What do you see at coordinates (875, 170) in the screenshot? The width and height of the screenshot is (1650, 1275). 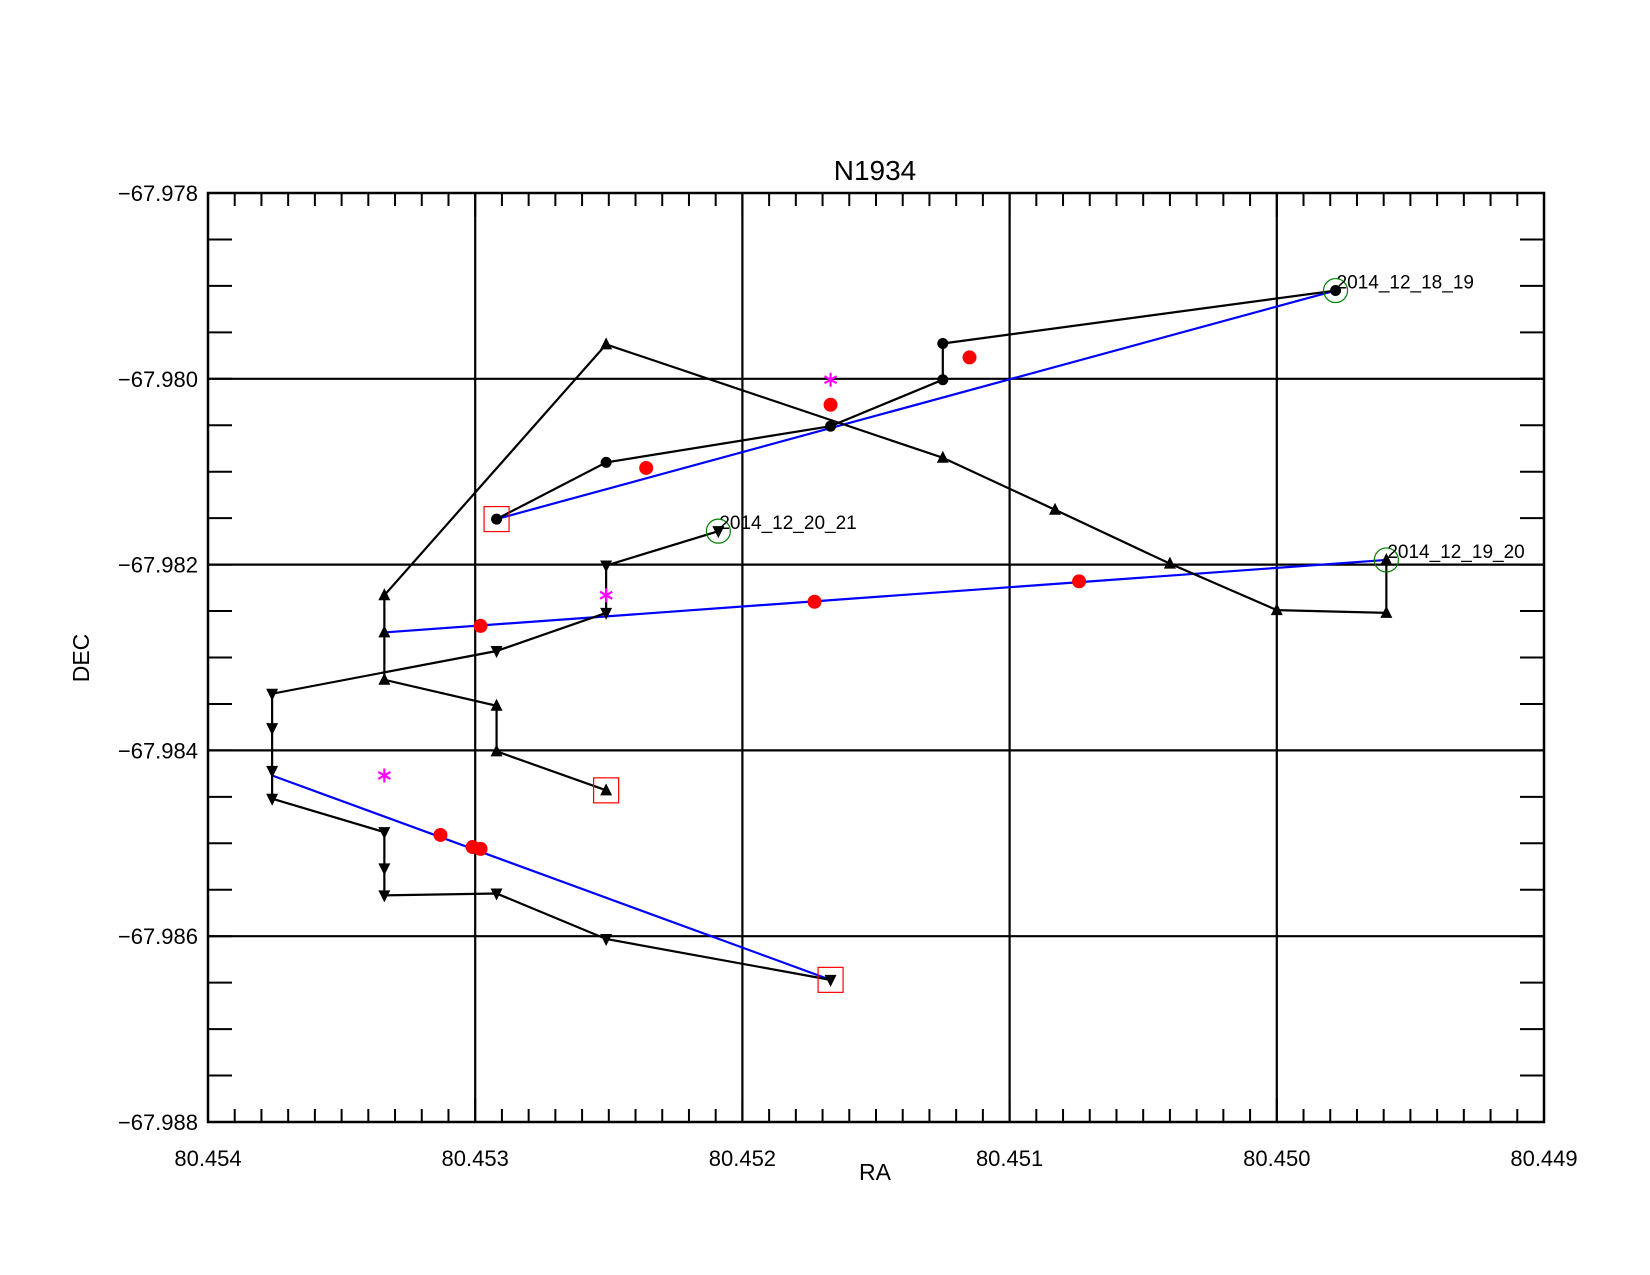 I see `chart-title: N1934` at bounding box center [875, 170].